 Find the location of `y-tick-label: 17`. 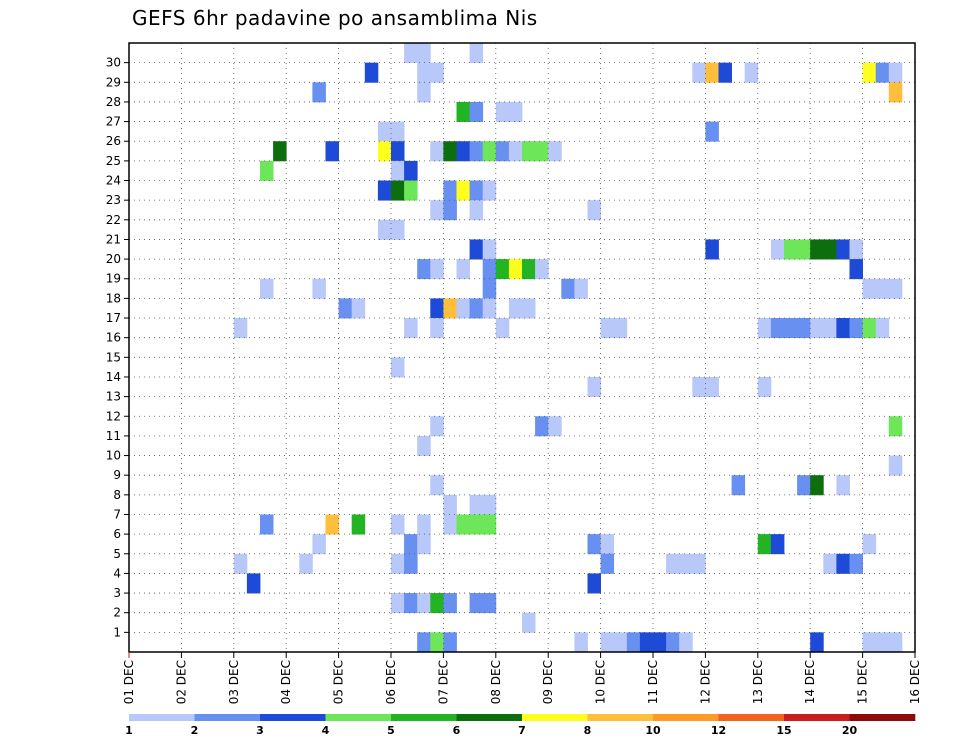

y-tick-label: 17 is located at coordinates (113, 318).